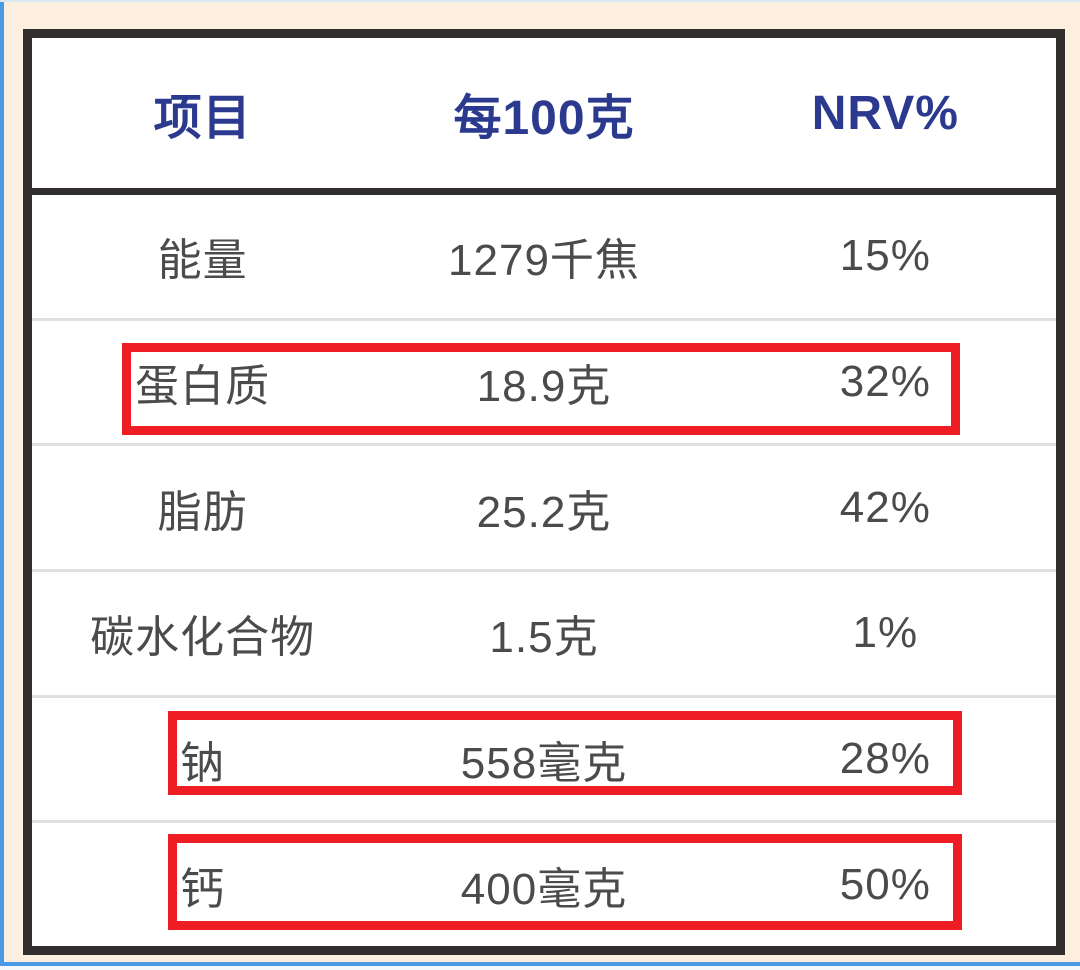 The height and width of the screenshot is (970, 1080). What do you see at coordinates (885, 256) in the screenshot?
I see `nrv-percent-cell: 15%` at bounding box center [885, 256].